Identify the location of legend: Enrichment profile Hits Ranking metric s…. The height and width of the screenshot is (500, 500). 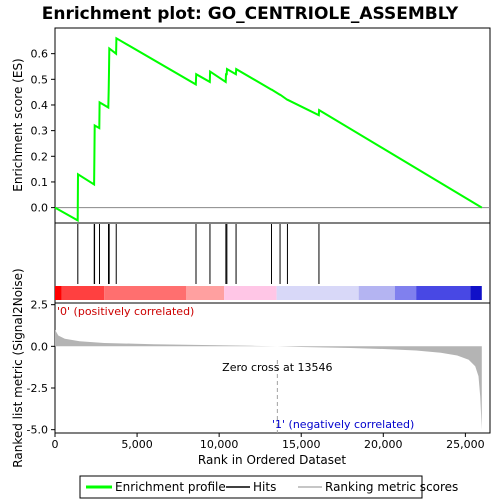
(268, 487).